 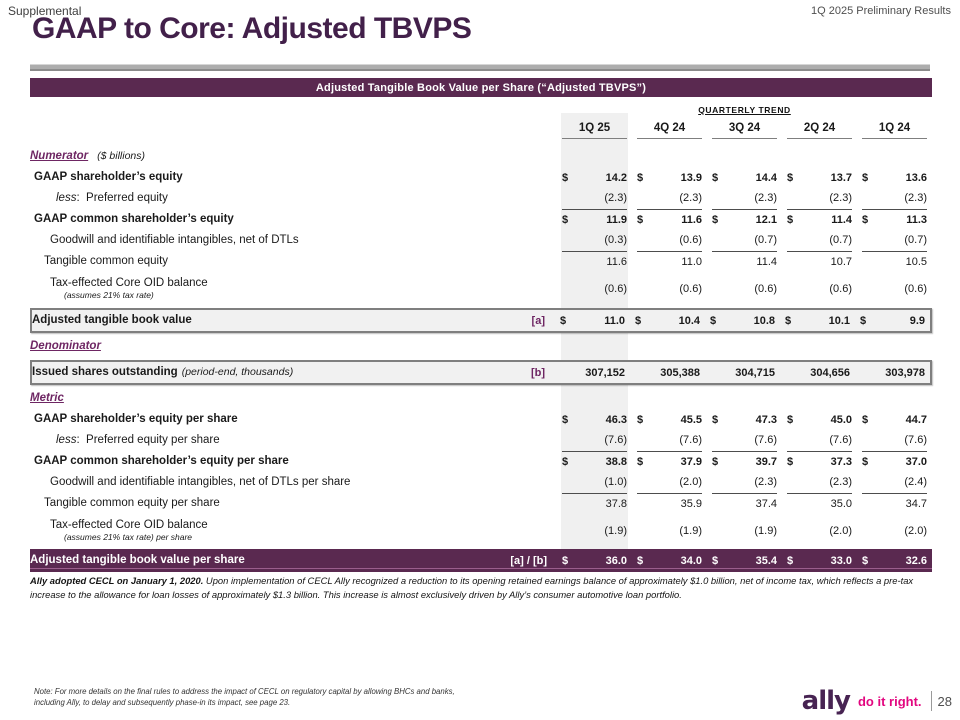 I want to click on section-heading-suffix: ($ billions), so click(x=121, y=155).